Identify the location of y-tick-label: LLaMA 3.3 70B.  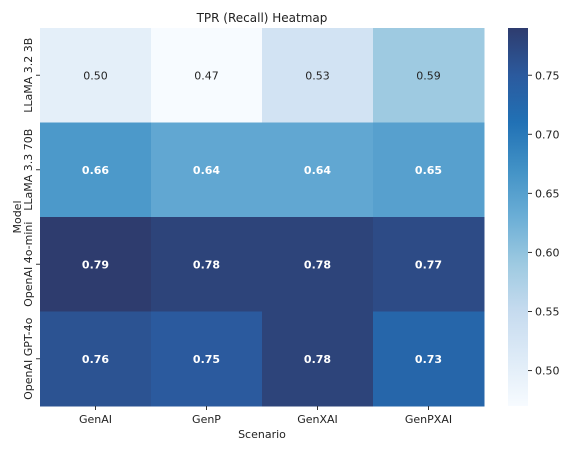
(28, 170).